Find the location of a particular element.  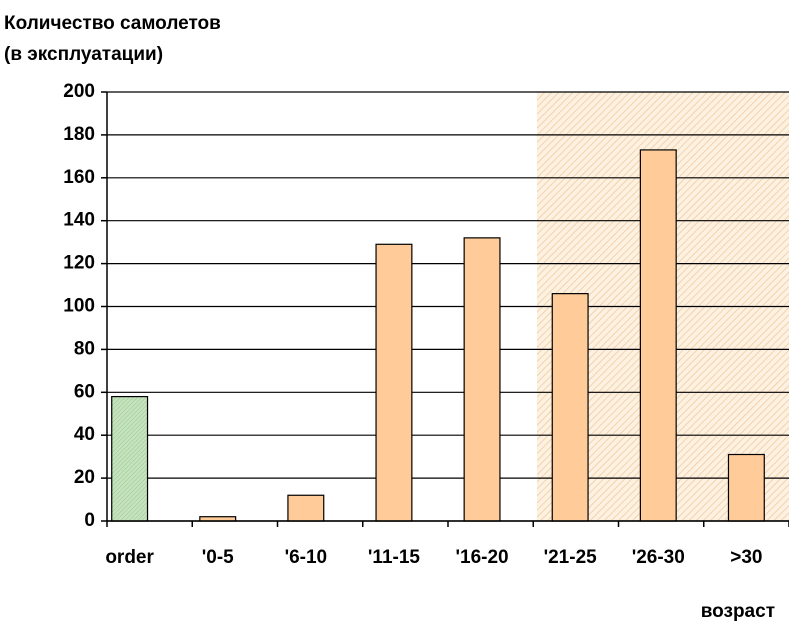

x-tick-label: '11-15 is located at coordinates (394, 557).